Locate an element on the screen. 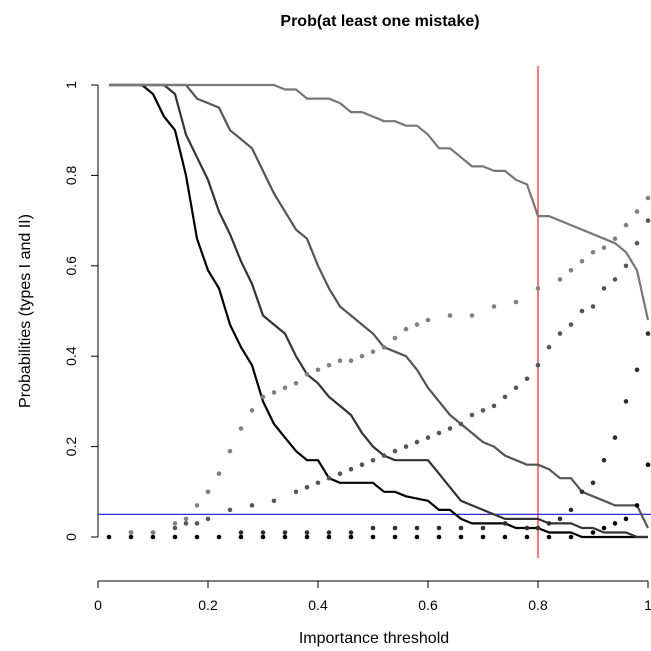 The width and height of the screenshot is (651, 651). x-tick-label: 0.6 is located at coordinates (428, 605).